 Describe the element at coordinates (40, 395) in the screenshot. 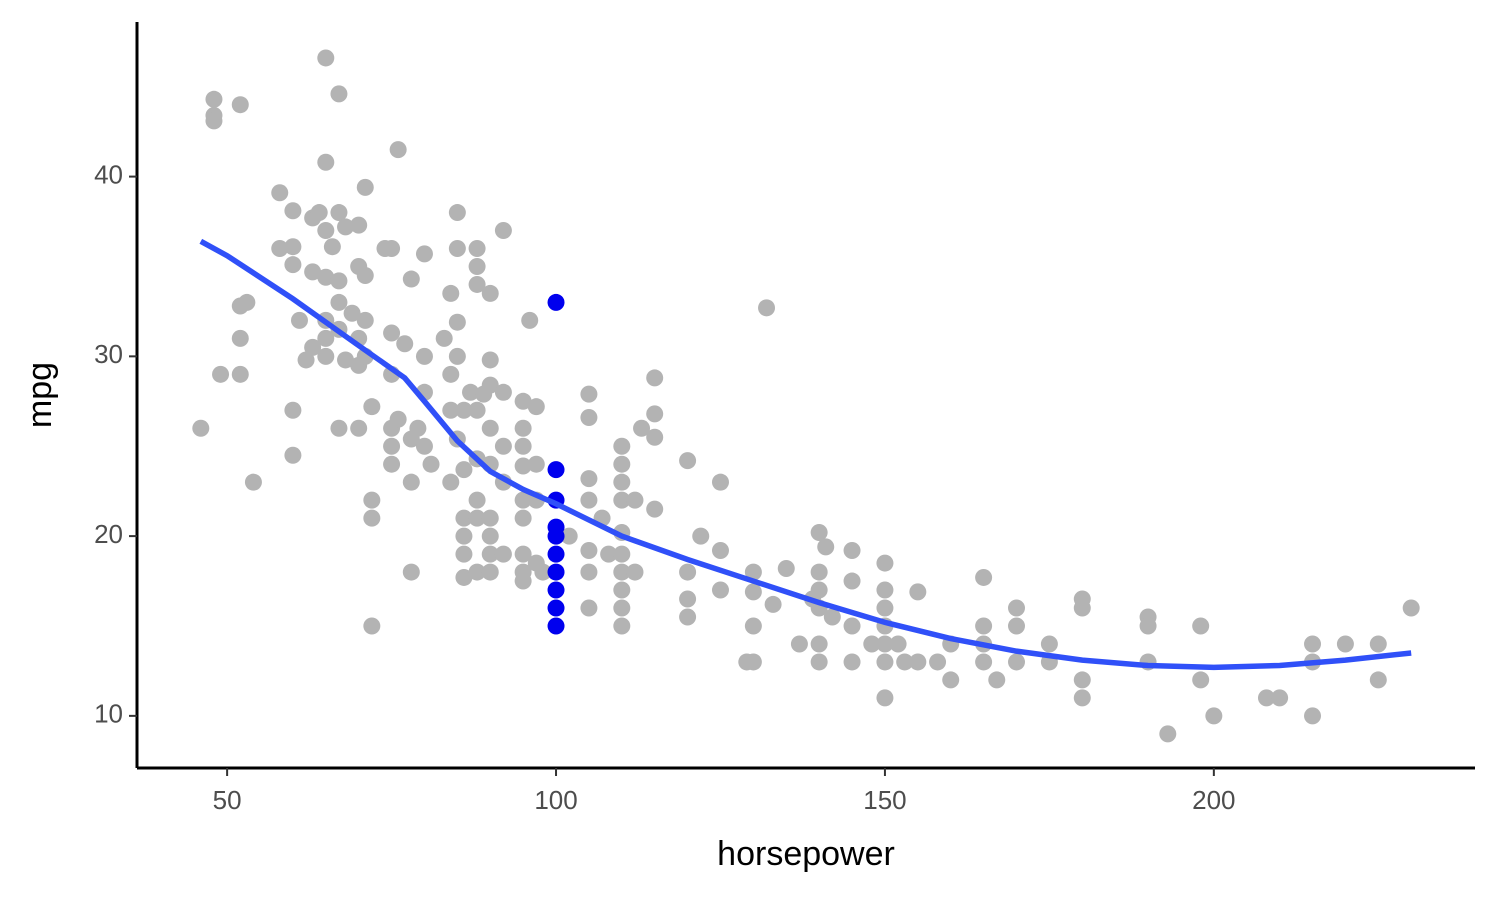

I see `y-axis-title: mpg` at that location.